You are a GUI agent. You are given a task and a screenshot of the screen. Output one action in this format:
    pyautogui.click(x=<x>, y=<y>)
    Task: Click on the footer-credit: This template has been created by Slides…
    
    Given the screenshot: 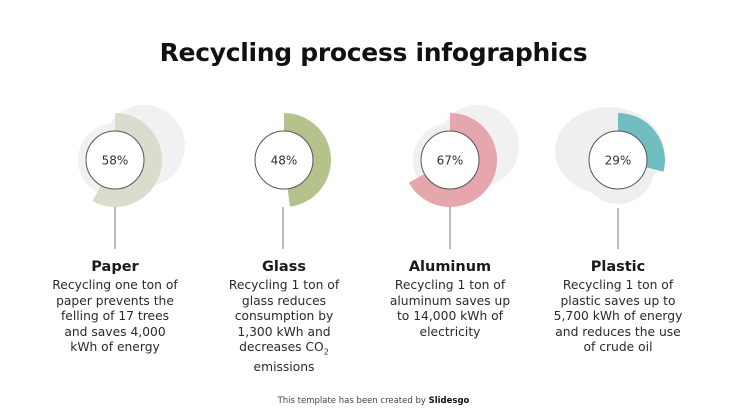 What is the action you would take?
    pyautogui.click(x=373, y=401)
    